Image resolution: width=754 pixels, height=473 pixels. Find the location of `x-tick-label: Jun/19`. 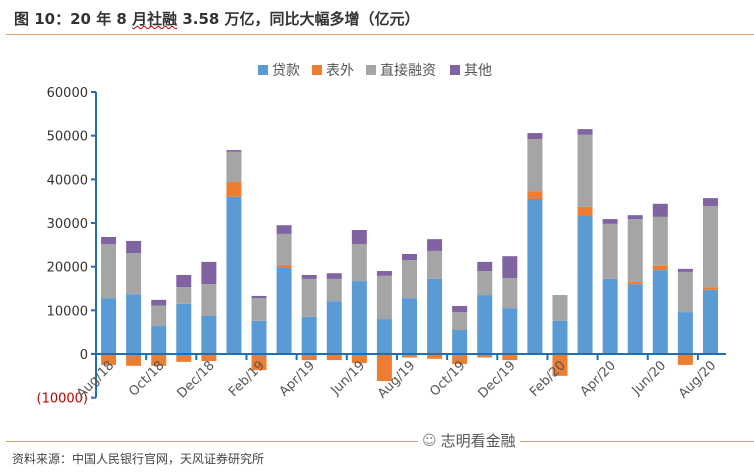

x-tick-label: Jun/19 is located at coordinates (348, 378).